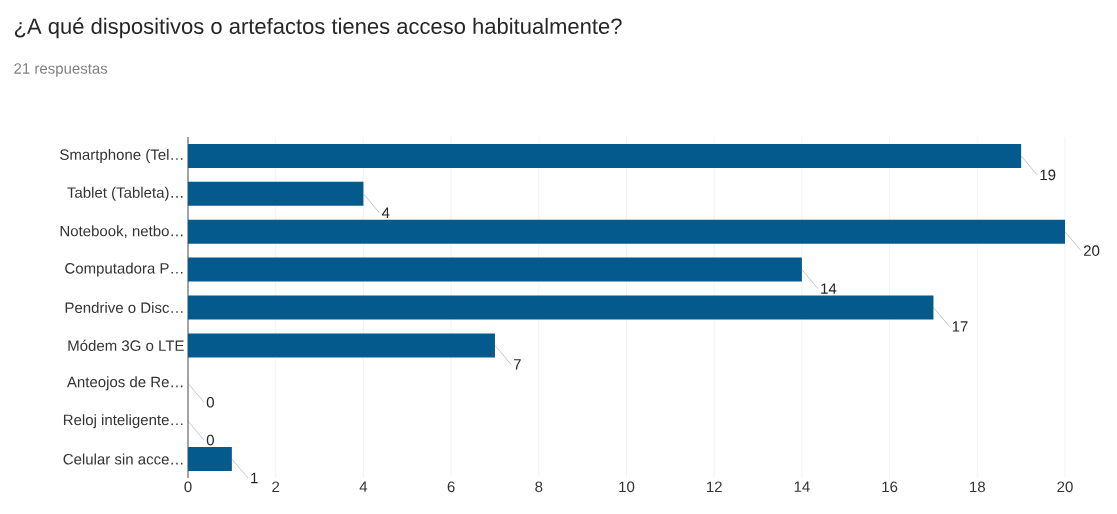 The image size is (1117, 514). Describe the element at coordinates (385, 212) in the screenshot. I see `data-label: 4` at that location.